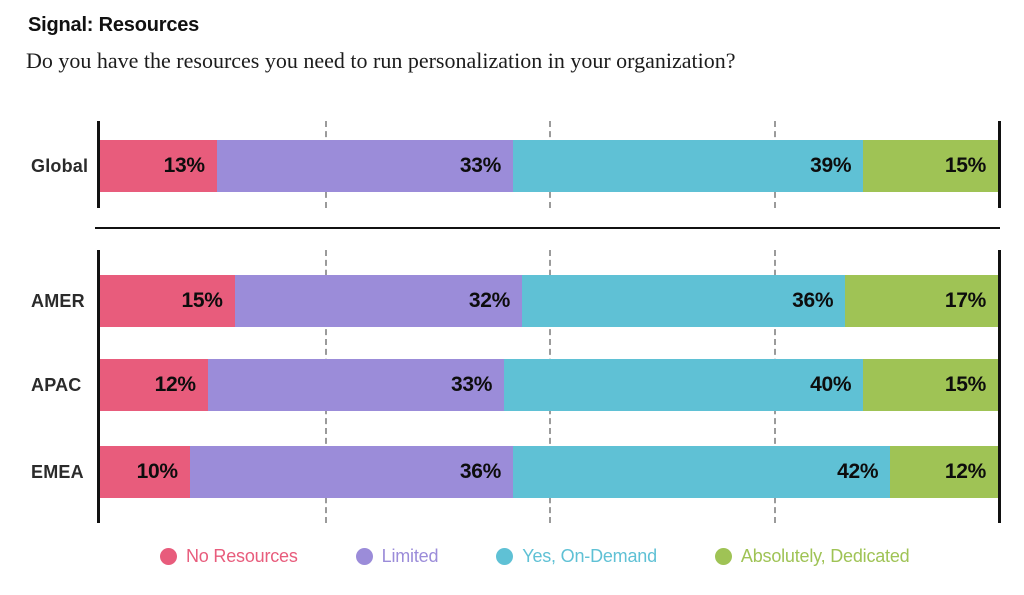 The height and width of the screenshot is (595, 1024). What do you see at coordinates (547, 228) in the screenshot?
I see `group-separator-line` at bounding box center [547, 228].